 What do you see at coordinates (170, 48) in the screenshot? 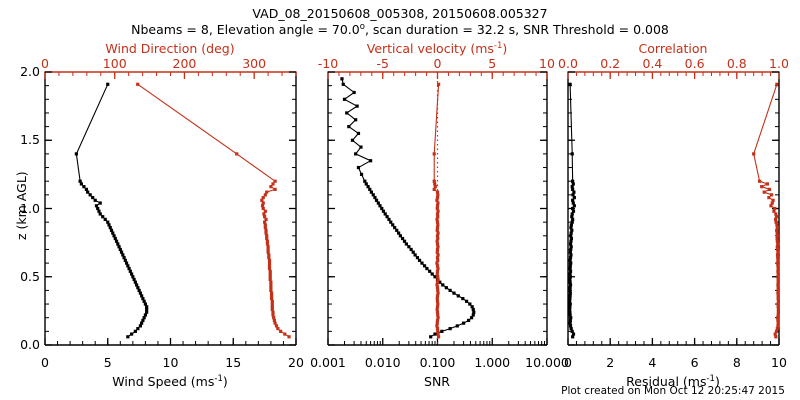
I see `panel1-top-axis-label: Wind Direction (deg)` at bounding box center [170, 48].